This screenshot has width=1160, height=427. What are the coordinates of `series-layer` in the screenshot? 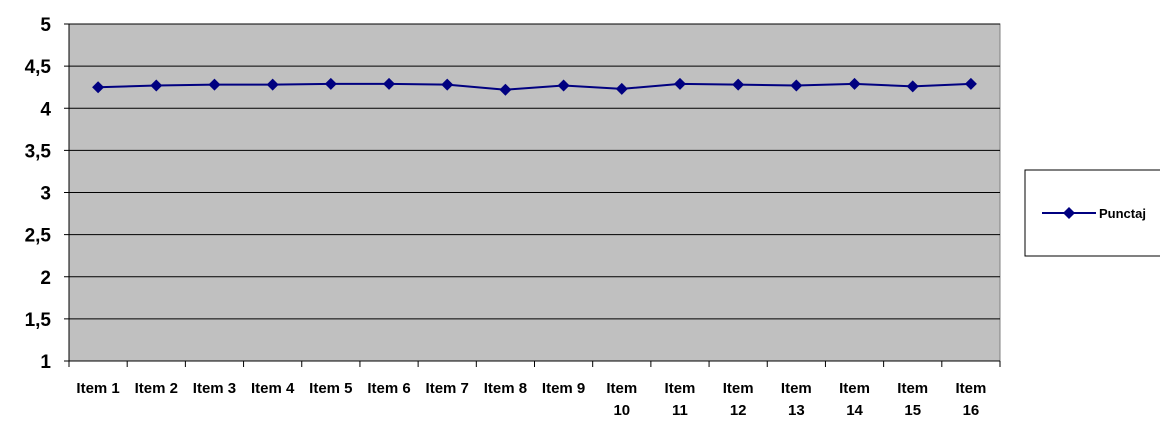 It's located at (534, 86).